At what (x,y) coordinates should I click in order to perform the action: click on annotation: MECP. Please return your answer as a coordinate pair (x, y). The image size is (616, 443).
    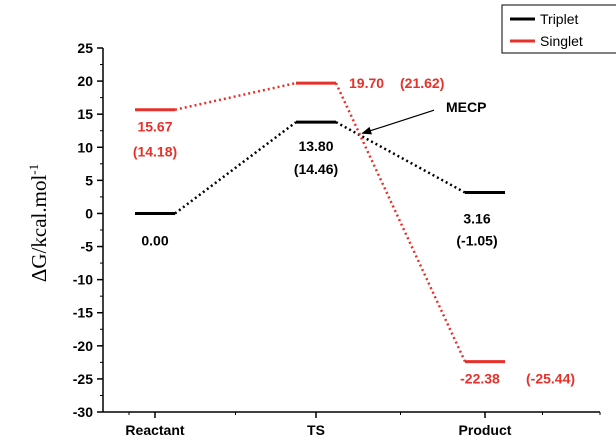
    Looking at the image, I should click on (423, 117).